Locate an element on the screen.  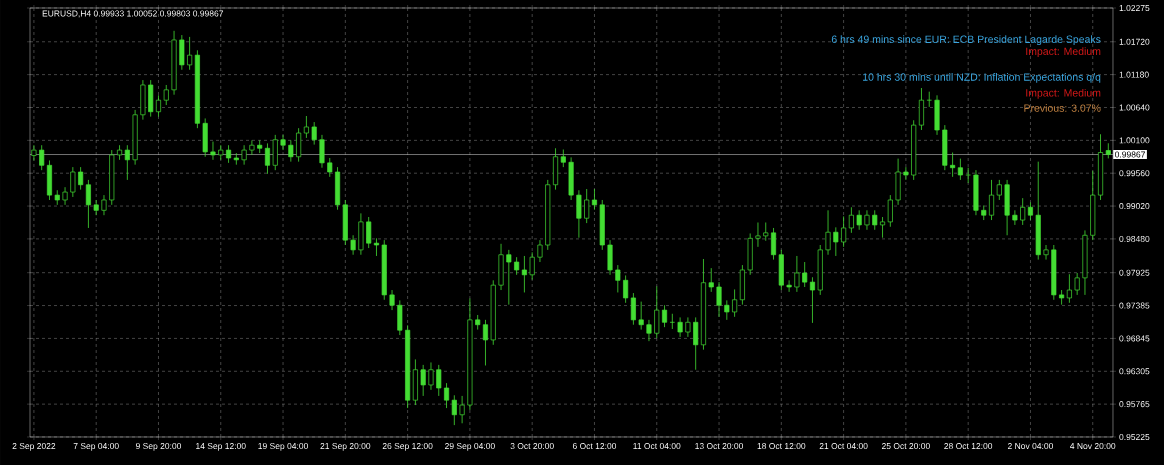
y-tick-label: 1.01720 is located at coordinates (1134, 41).